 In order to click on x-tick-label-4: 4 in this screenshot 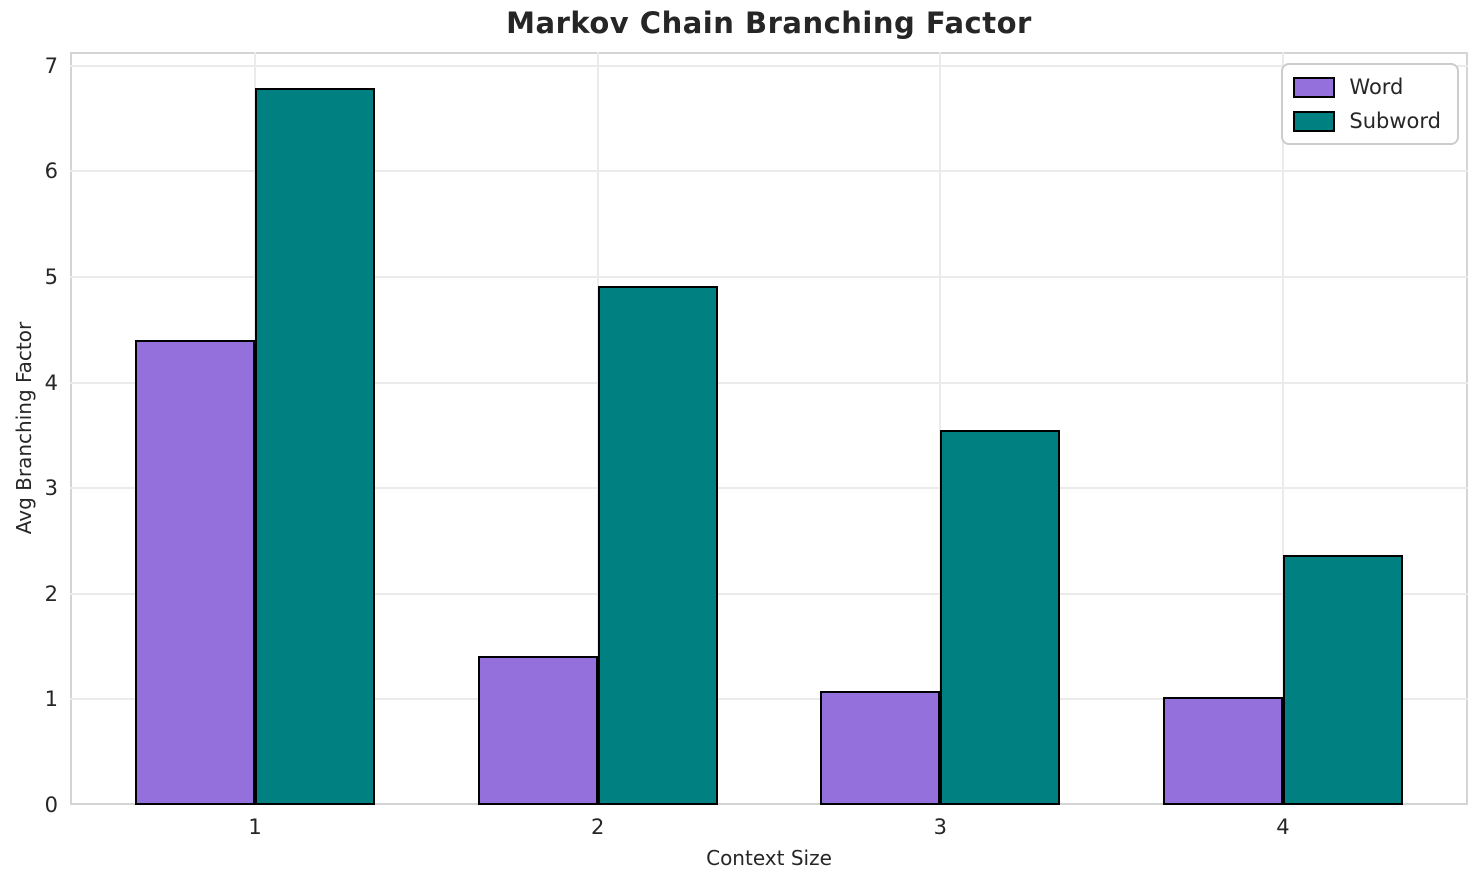, I will do `click(1283, 827)`.